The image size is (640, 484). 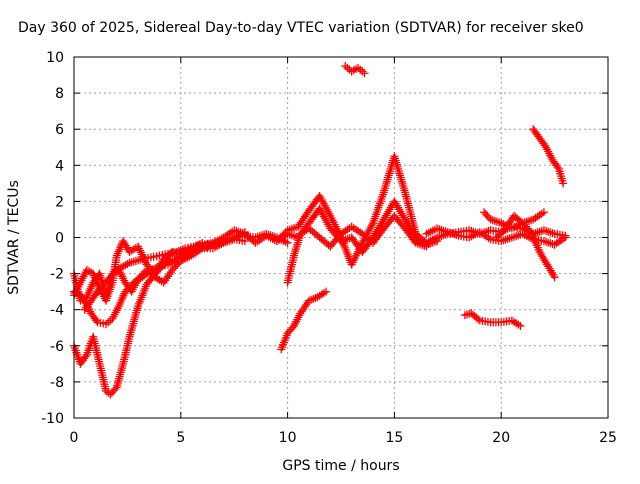 I want to click on y-tick-label: 4, so click(x=59, y=166).